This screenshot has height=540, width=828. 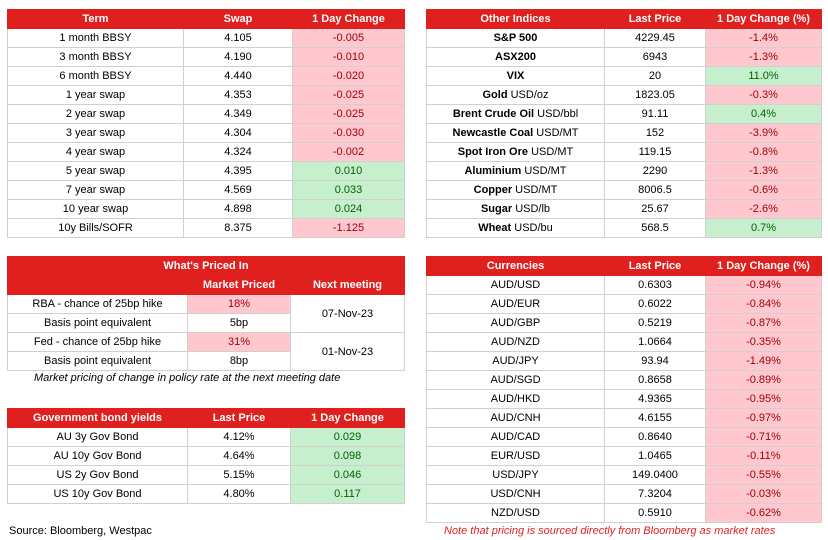 What do you see at coordinates (239, 285) in the screenshot?
I see `priced-header-market: Market Priced` at bounding box center [239, 285].